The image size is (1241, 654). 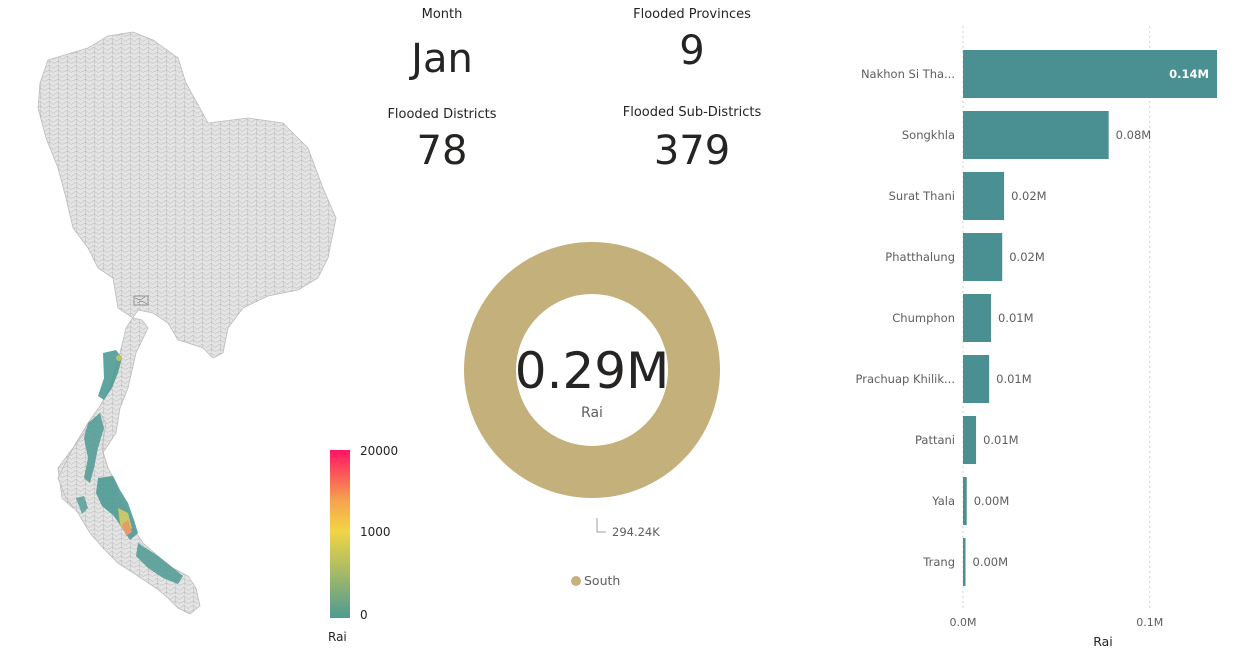 I want to click on bar-category-label: Phatthalung, so click(x=920, y=257).